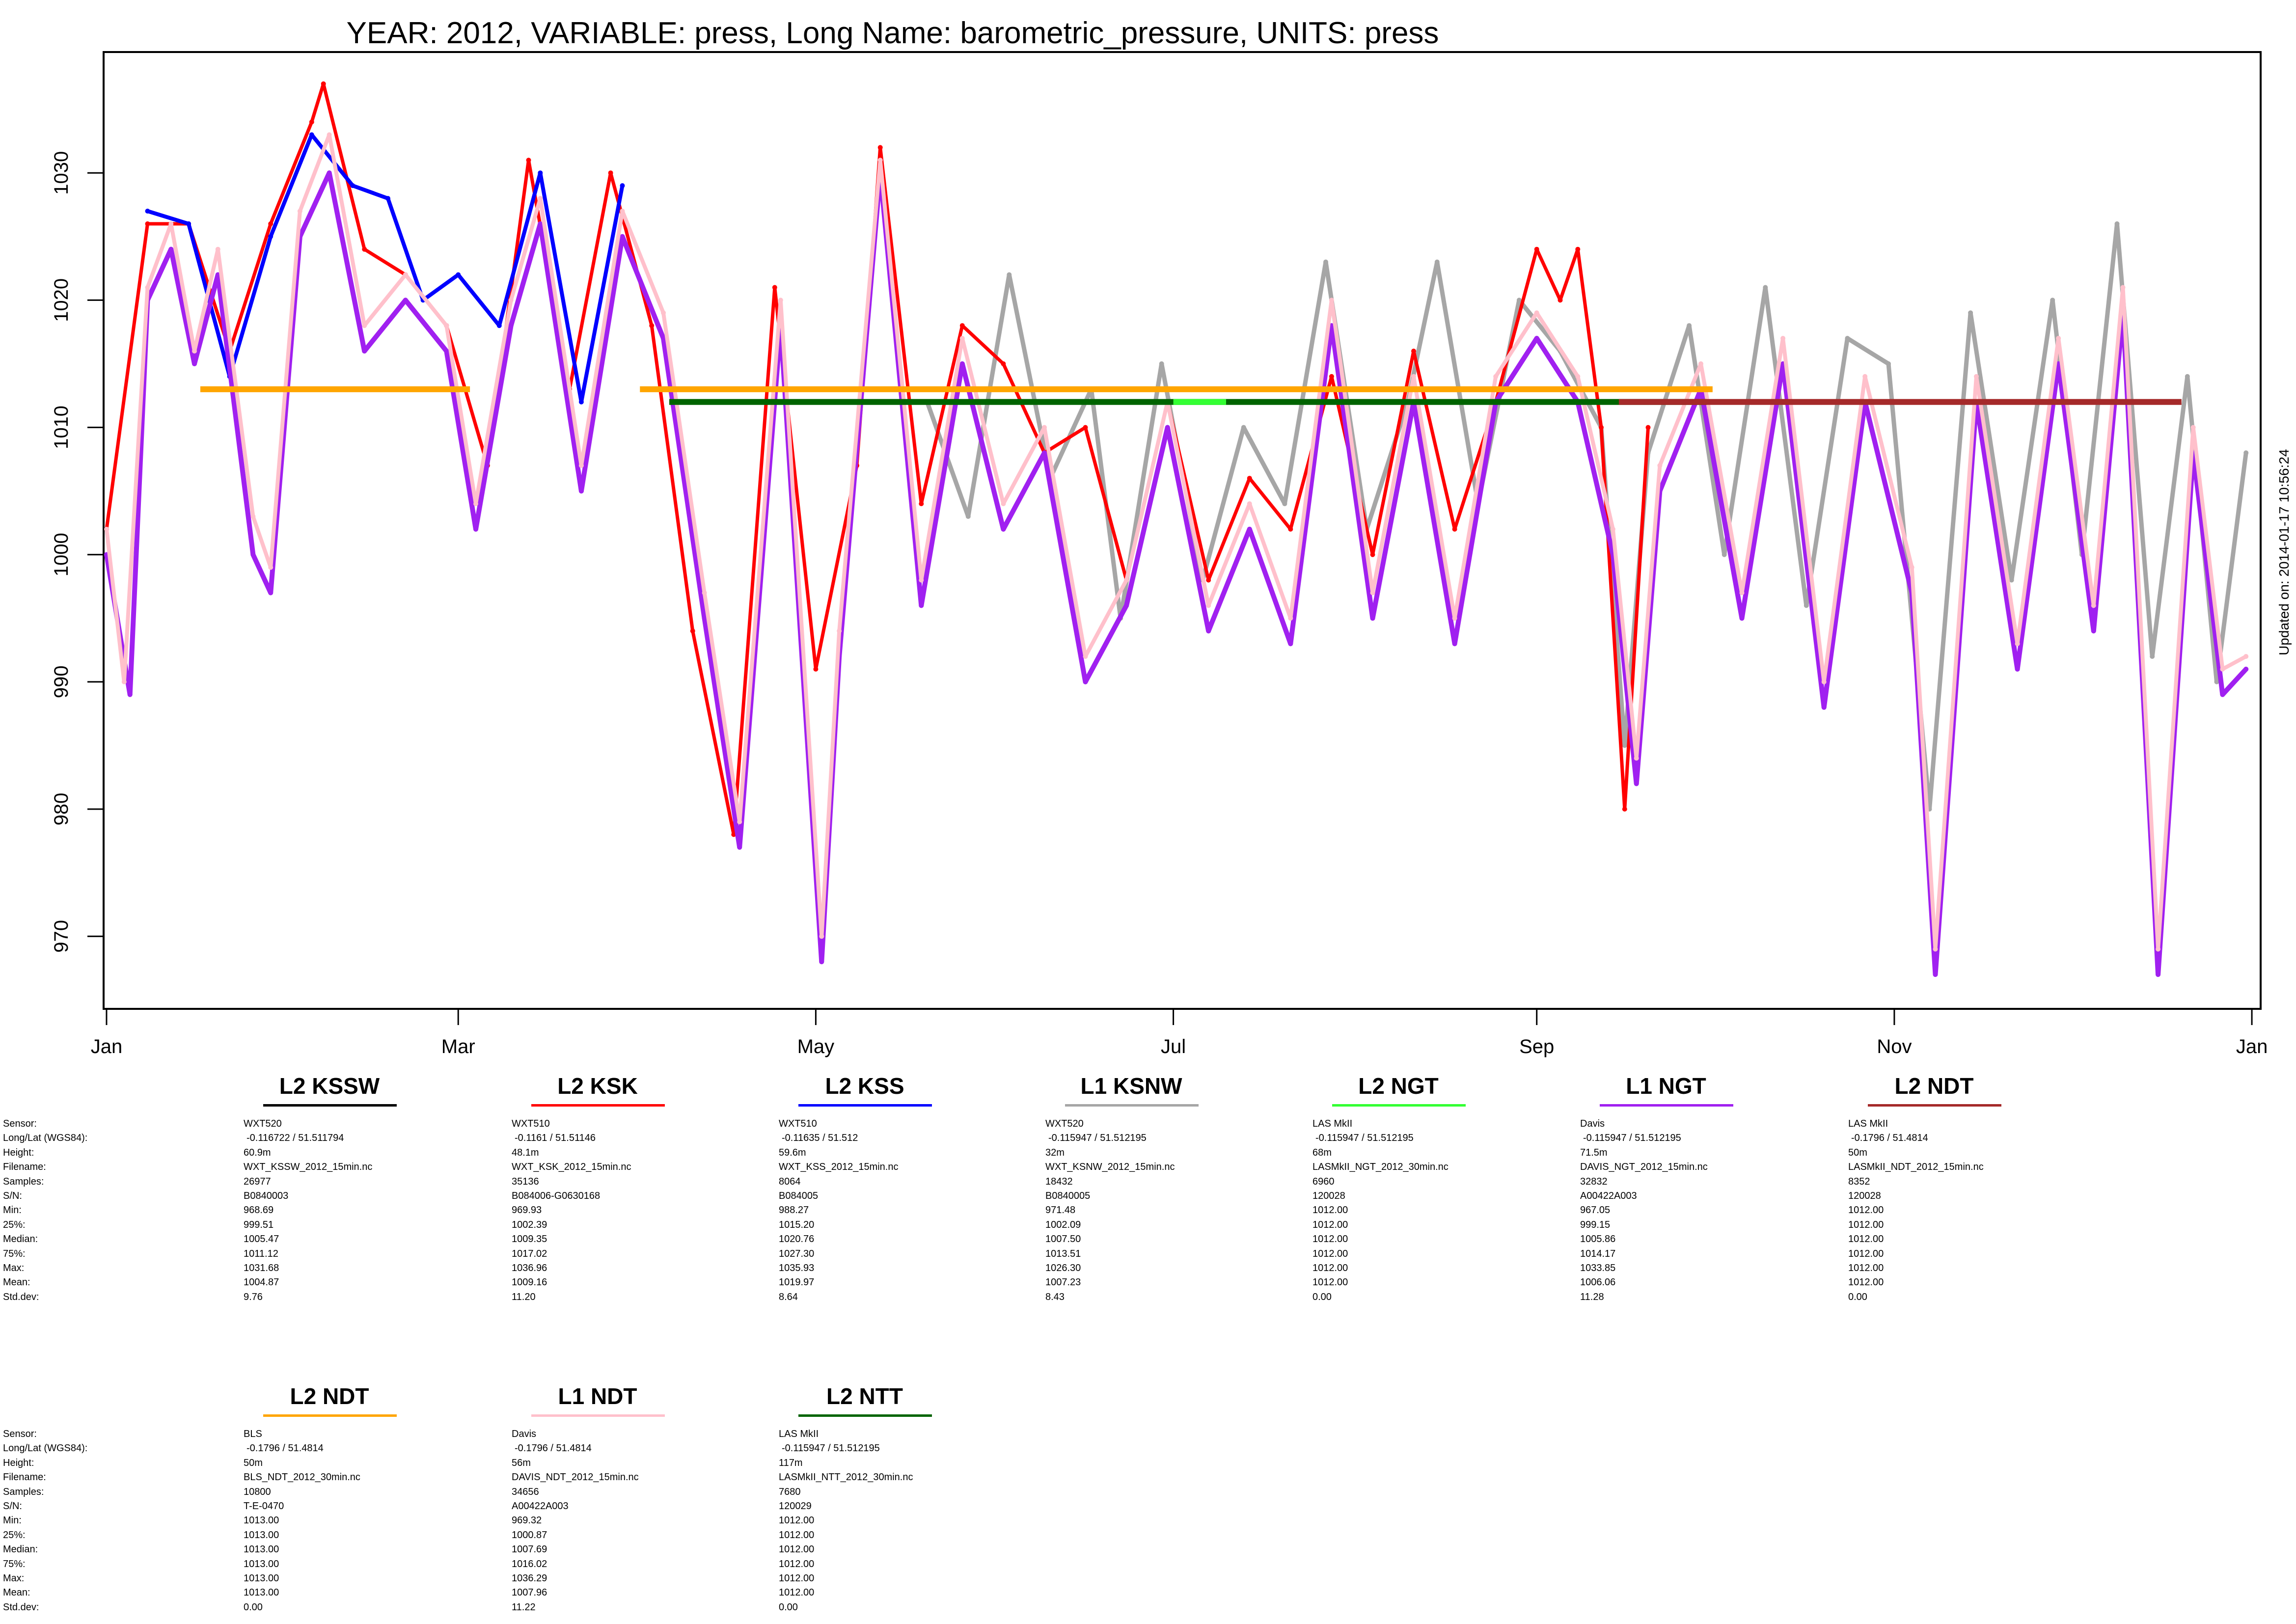  What do you see at coordinates (1916, 1167) in the screenshot?
I see `station-value: LASMkII_NDT_2012_15min.nc` at bounding box center [1916, 1167].